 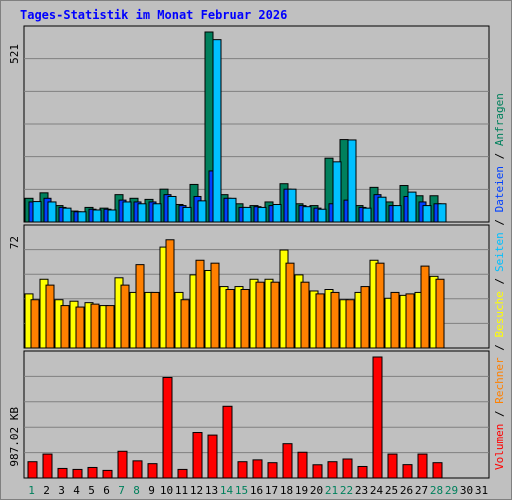 I want to click on day-label-28: 28, so click(x=436, y=490).